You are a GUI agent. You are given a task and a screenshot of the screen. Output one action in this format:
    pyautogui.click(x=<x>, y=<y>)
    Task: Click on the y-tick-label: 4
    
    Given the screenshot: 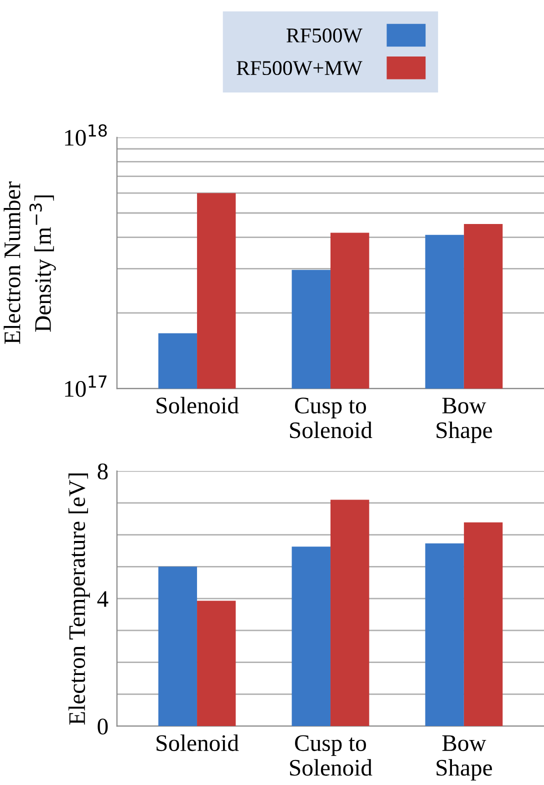 What is the action you would take?
    pyautogui.click(x=102, y=599)
    